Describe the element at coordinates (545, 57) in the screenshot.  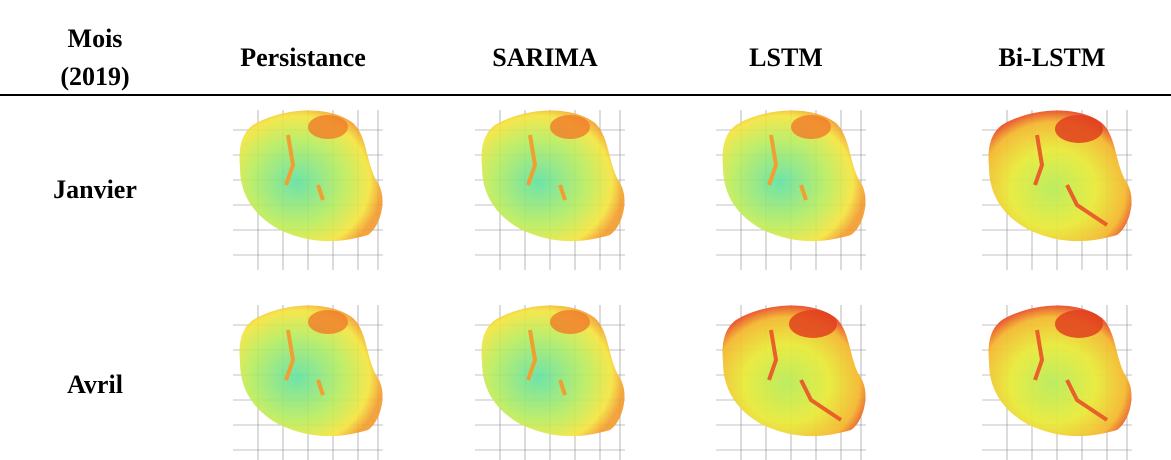
I see `column-header: SARIMA` at that location.